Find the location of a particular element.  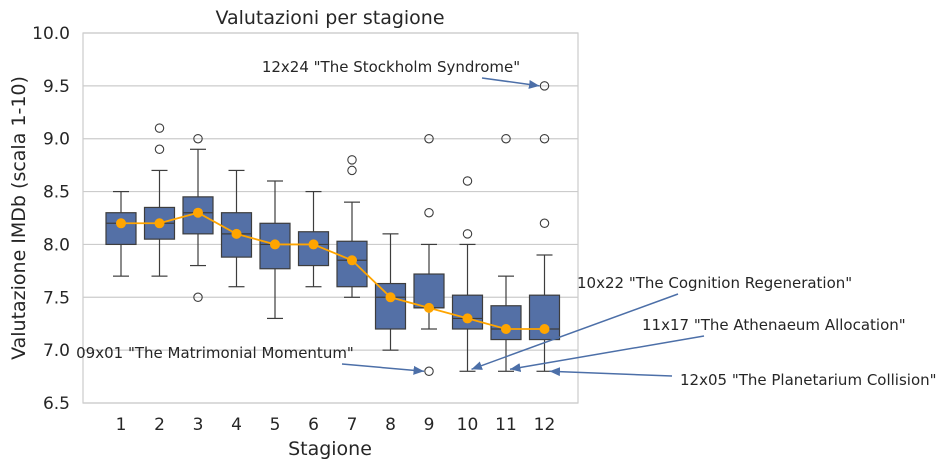

x-tick-label: 10 is located at coordinates (468, 425).